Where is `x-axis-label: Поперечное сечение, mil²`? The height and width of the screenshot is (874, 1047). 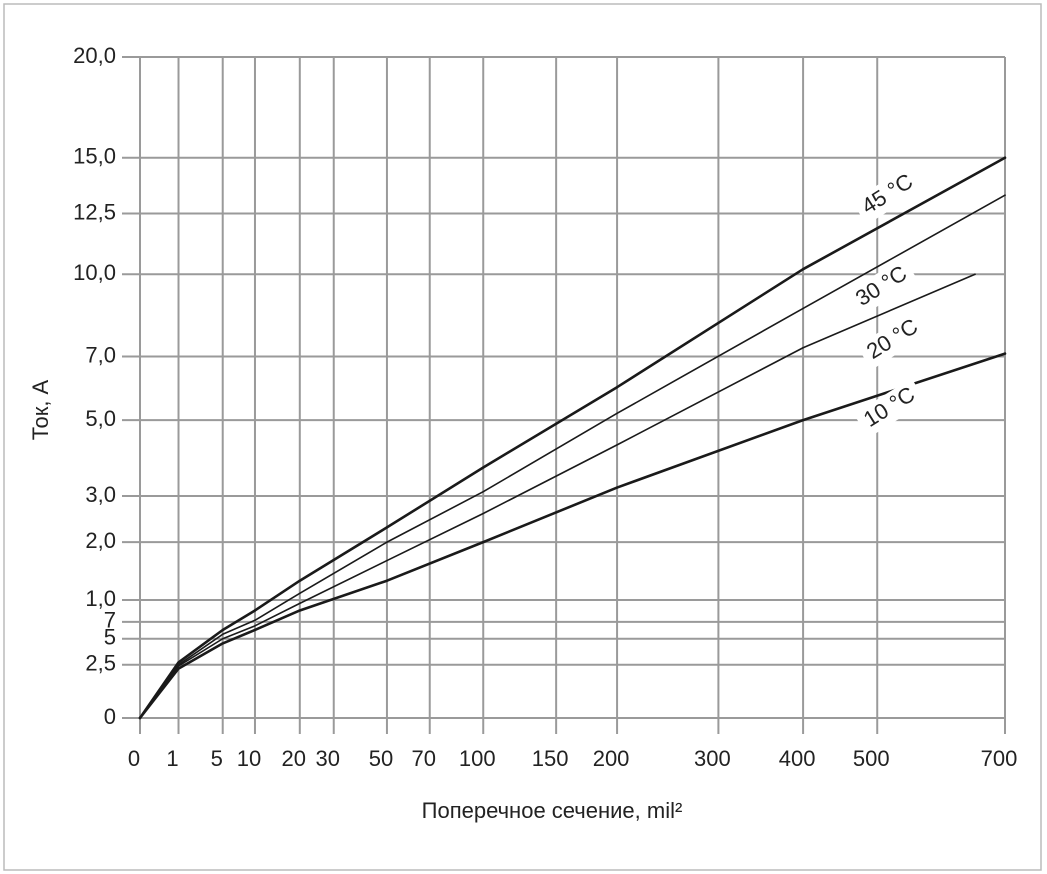
x-axis-label: Поперечное сечение, mil² is located at coordinates (552, 810).